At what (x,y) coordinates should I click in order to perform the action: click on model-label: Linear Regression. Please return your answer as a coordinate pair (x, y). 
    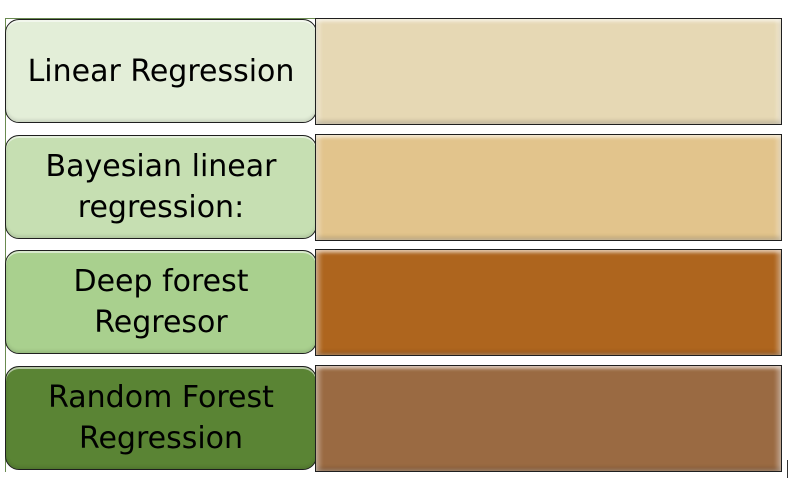
    Looking at the image, I should click on (161, 71).